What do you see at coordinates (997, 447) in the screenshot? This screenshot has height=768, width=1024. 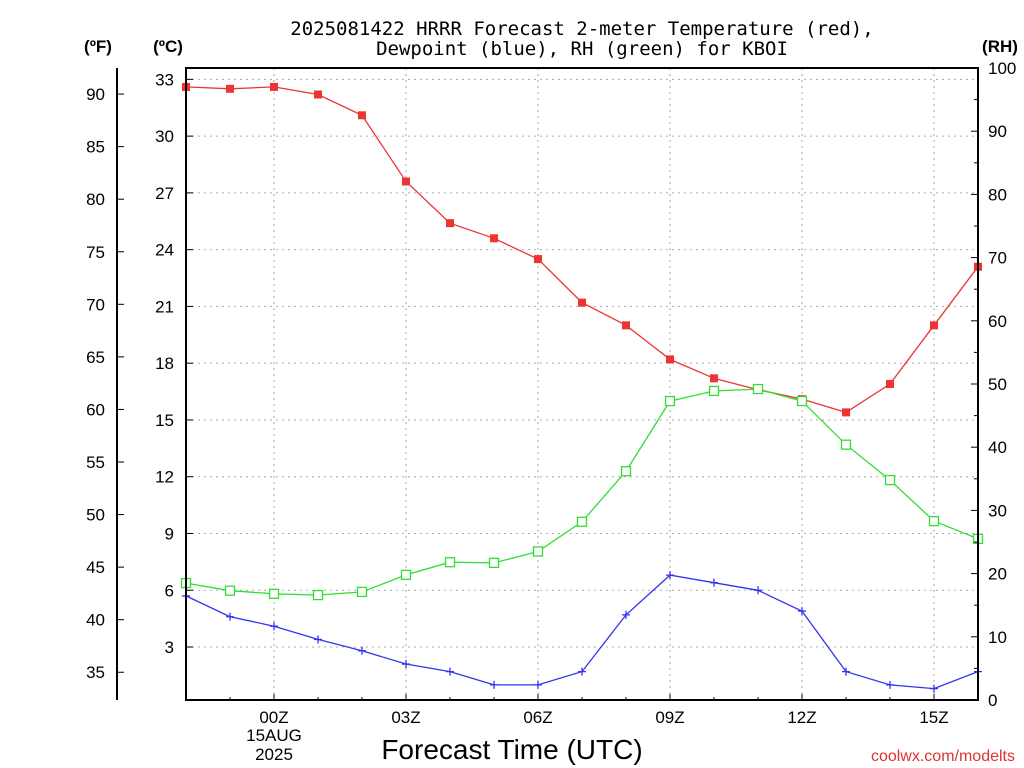 I see `rh-tick-label: 40` at bounding box center [997, 447].